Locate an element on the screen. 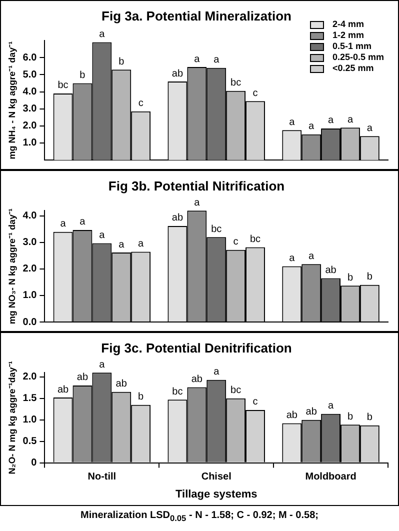 The image size is (399, 531). legend-label: 0.5-1 mm is located at coordinates (352, 46).